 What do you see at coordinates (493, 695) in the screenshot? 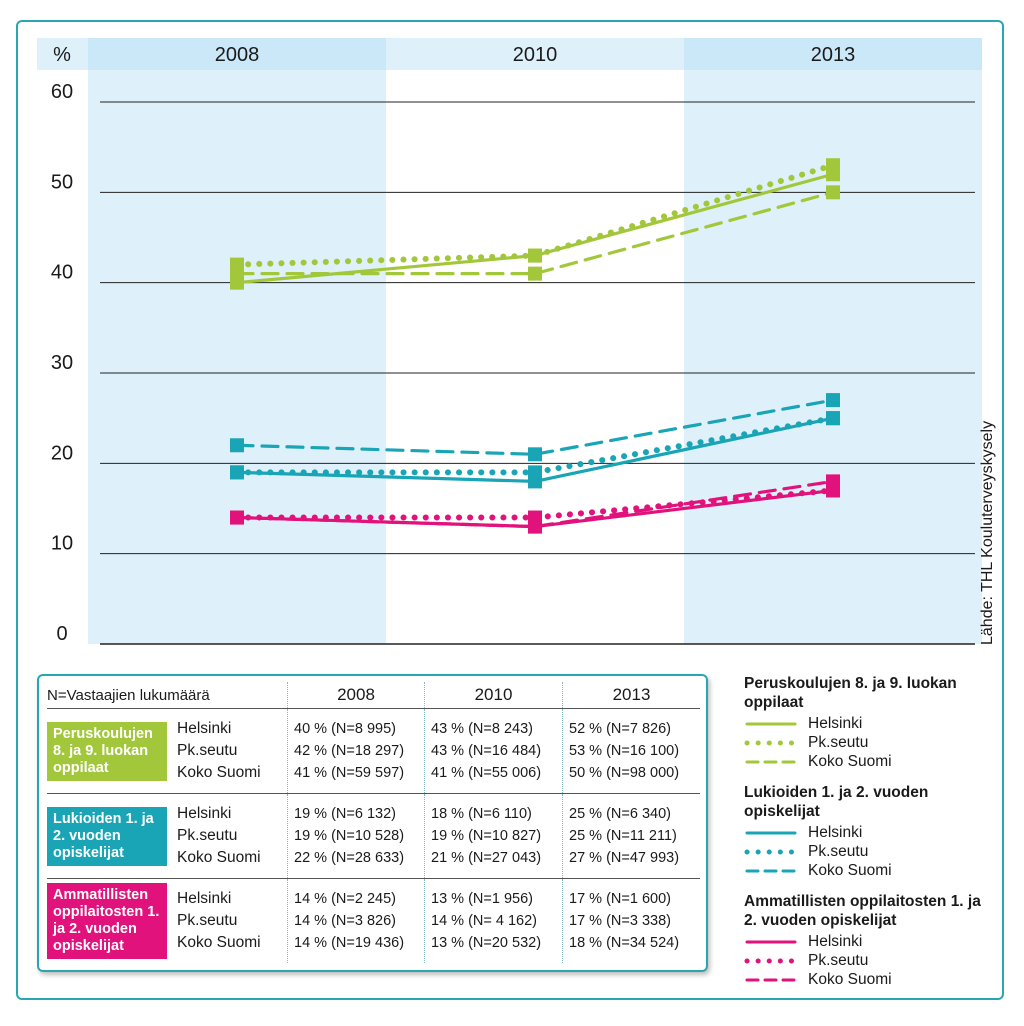
I see `table-year-2010: 2010` at bounding box center [493, 695].